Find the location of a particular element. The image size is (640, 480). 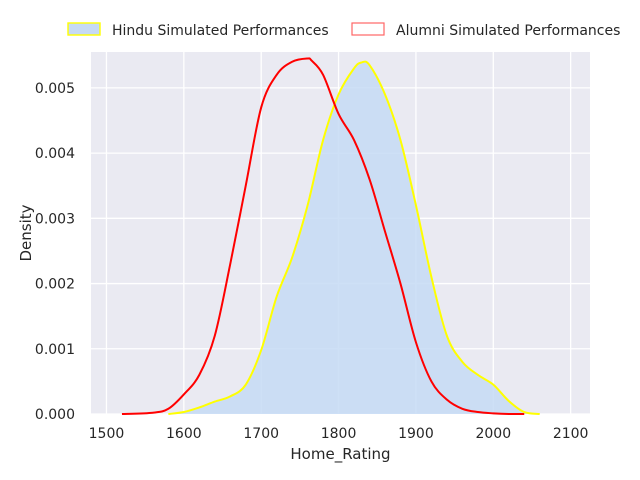

x-tick-label: 2100 is located at coordinates (571, 434).